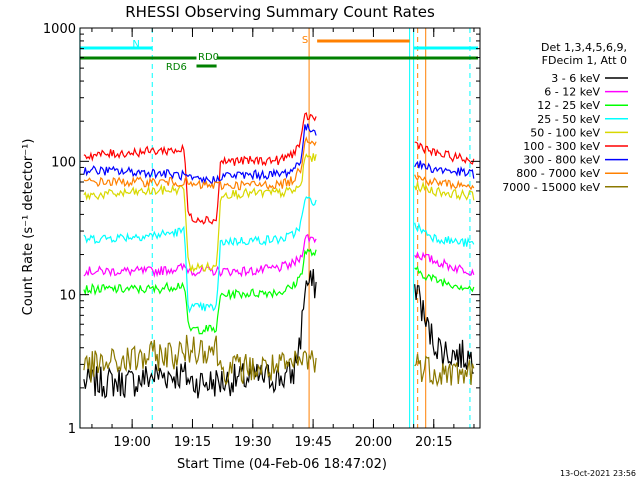 This screenshot has height=480, width=640. Describe the element at coordinates (252, 442) in the screenshot. I see `x-tick-label-2: 19:30` at that location.